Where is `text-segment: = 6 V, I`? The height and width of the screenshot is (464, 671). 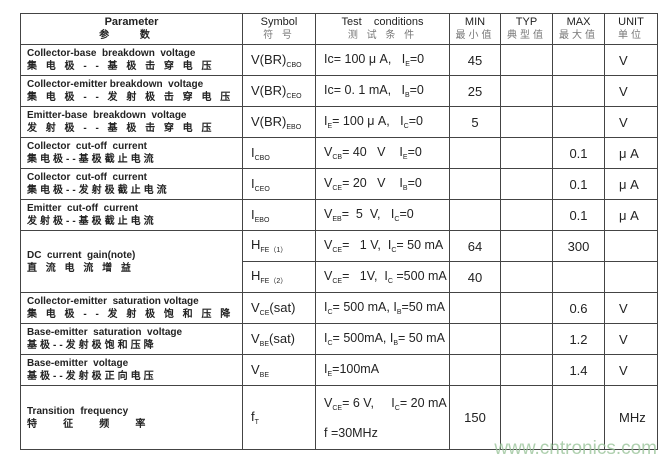 text-segment: = 6 V, I is located at coordinates (368, 402).